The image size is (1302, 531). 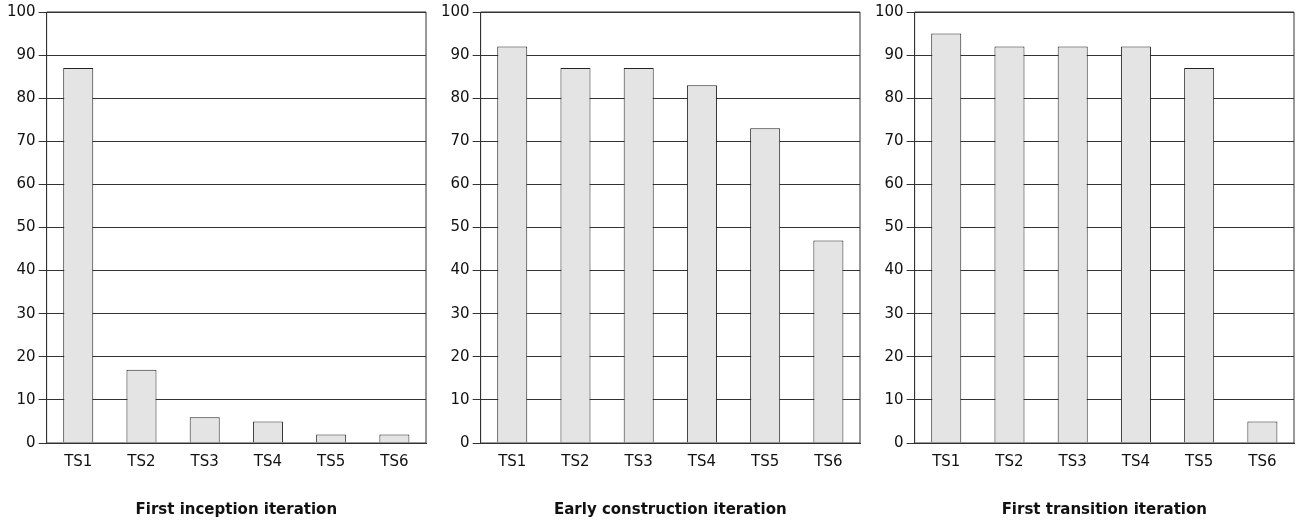 What do you see at coordinates (670, 508) in the screenshot?
I see `x-axis-title: Early construction iteration` at bounding box center [670, 508].